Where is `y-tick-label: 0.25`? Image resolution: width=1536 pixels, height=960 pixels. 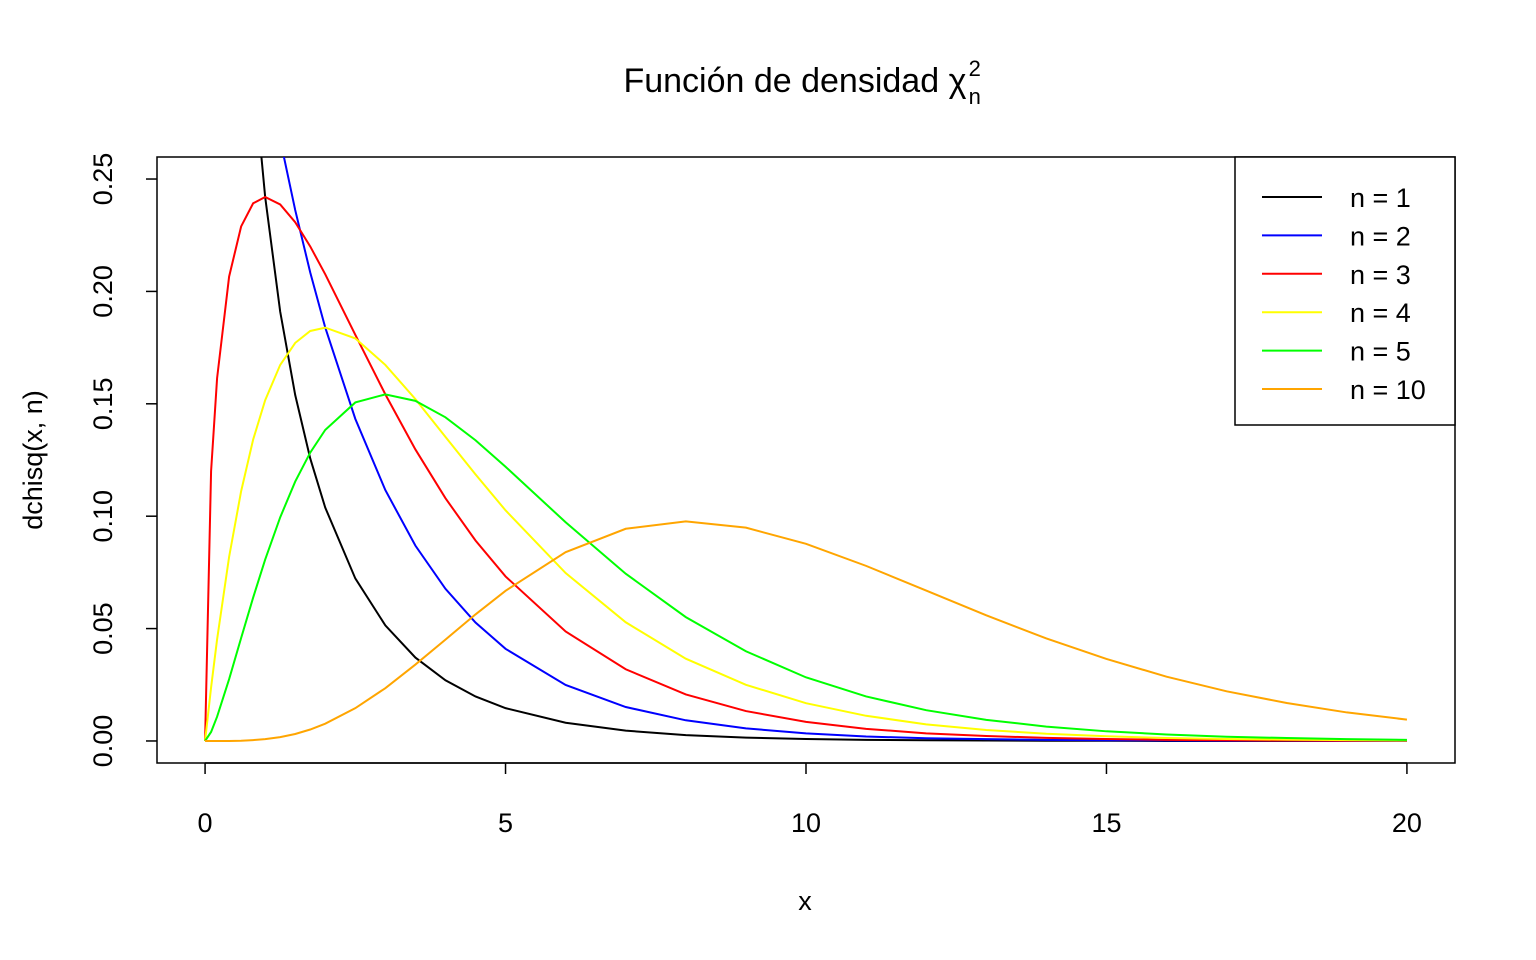 y-tick-label: 0.25 is located at coordinates (103, 179).